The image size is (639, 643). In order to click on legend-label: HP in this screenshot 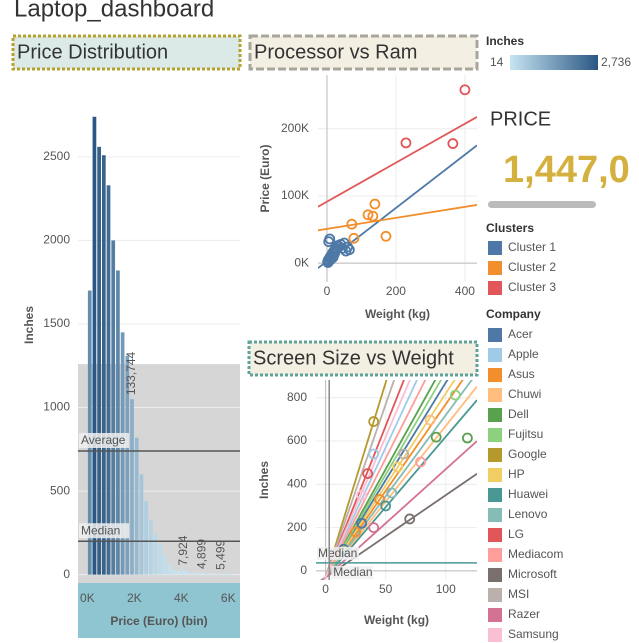, I will do `click(516, 474)`.